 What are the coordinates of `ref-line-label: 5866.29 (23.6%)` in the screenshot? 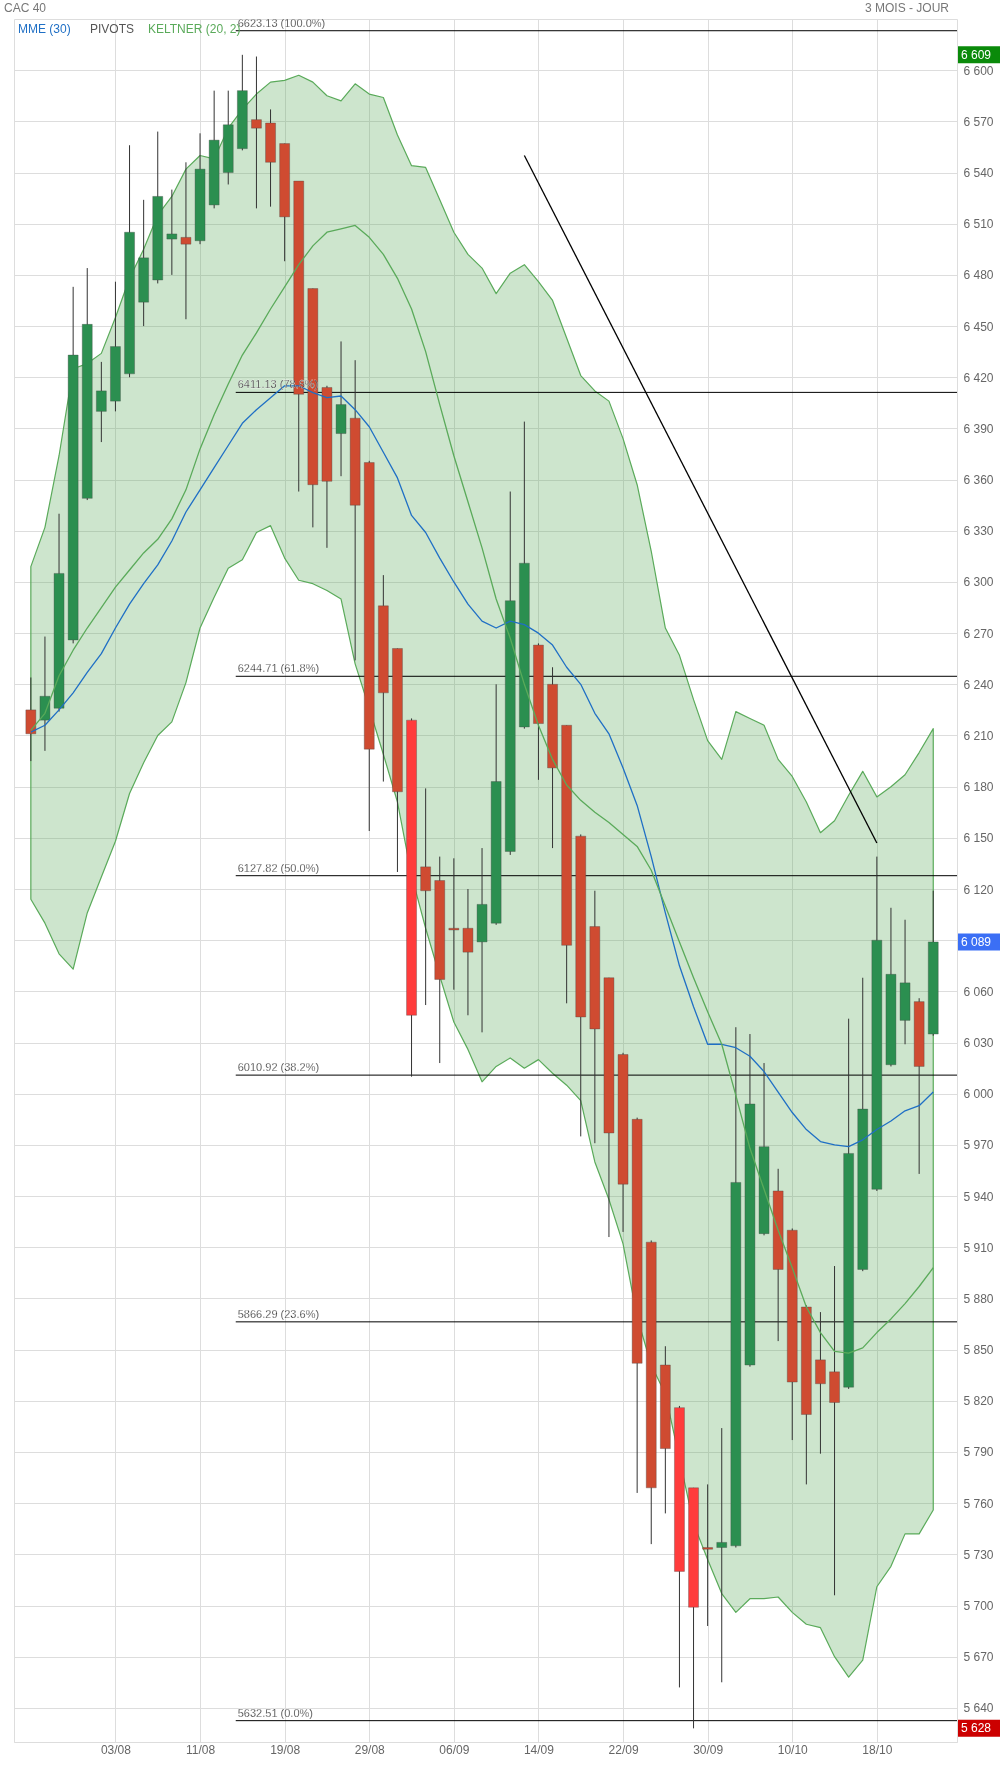 It's located at (278, 1313).